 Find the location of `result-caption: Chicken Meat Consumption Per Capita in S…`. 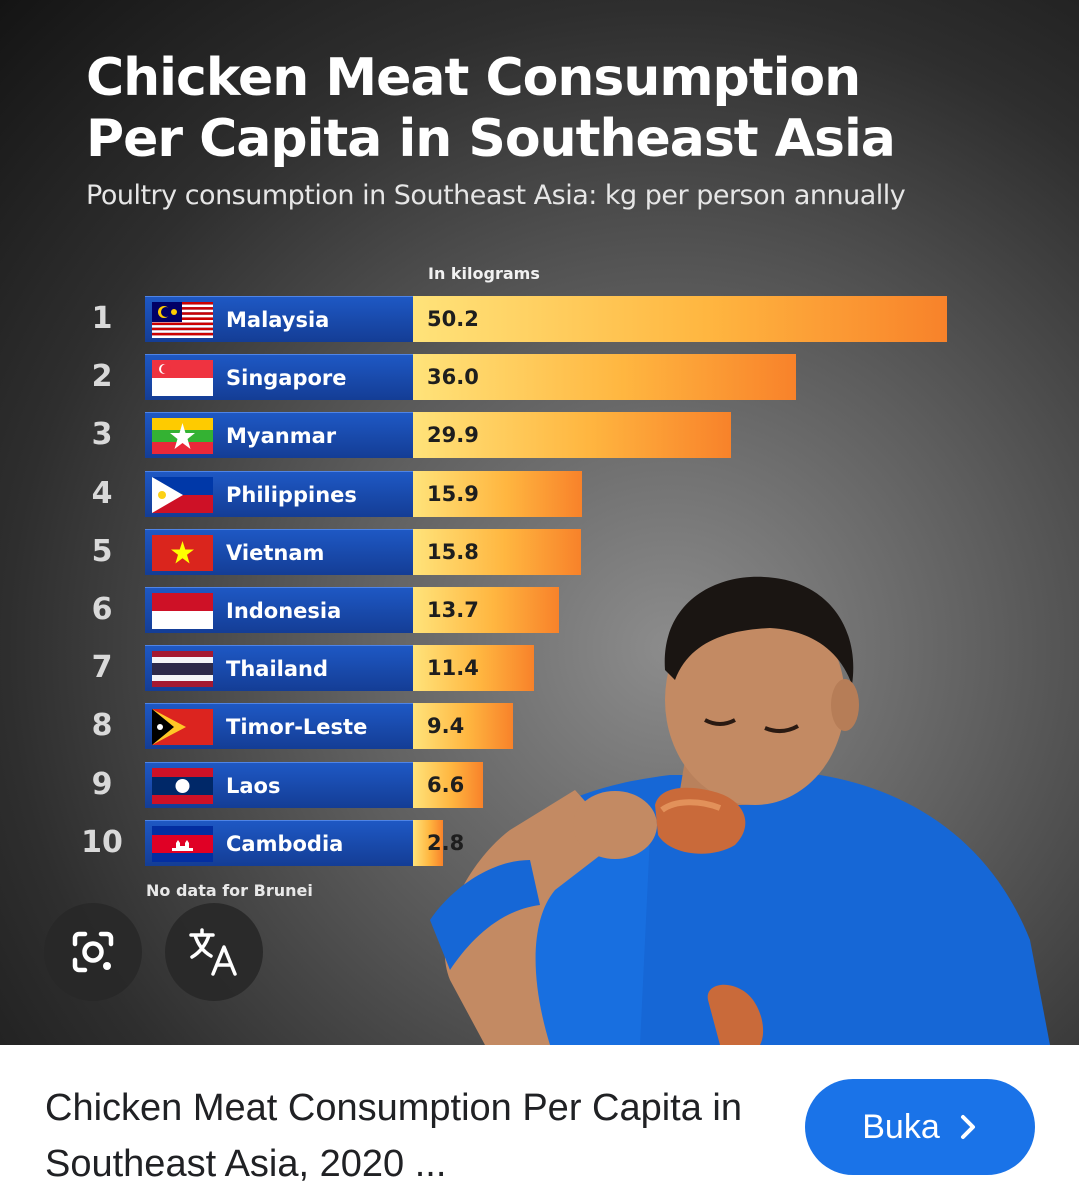

result-caption: Chicken Meat Consumption Per Capita in S… is located at coordinates (394, 1136).